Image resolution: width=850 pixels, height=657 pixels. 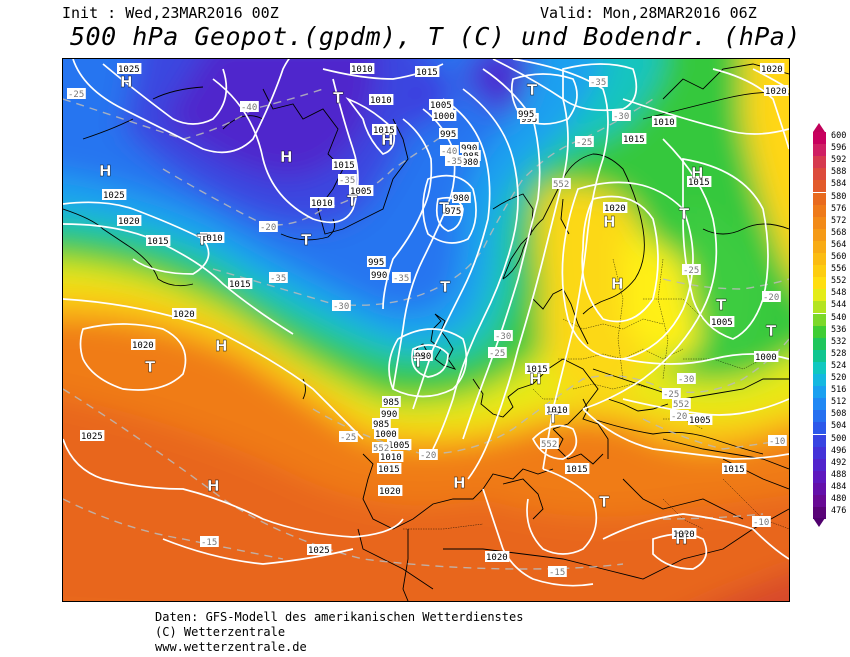 I want to click on svg-text: -30, so click(x=503, y=337).